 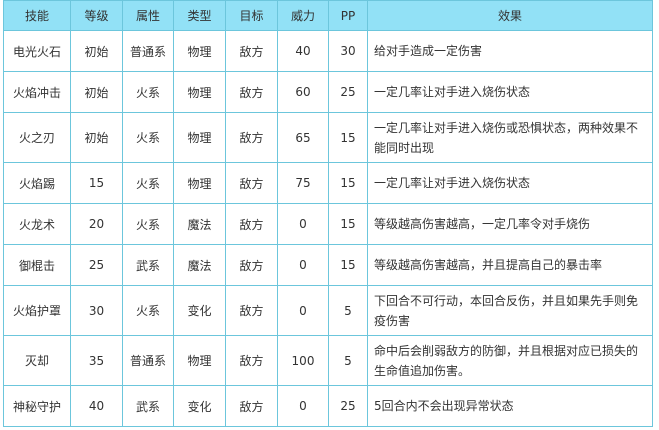 What do you see at coordinates (510, 51) in the screenshot?
I see `cell-effect: 给对手造成一定伤害` at bounding box center [510, 51].